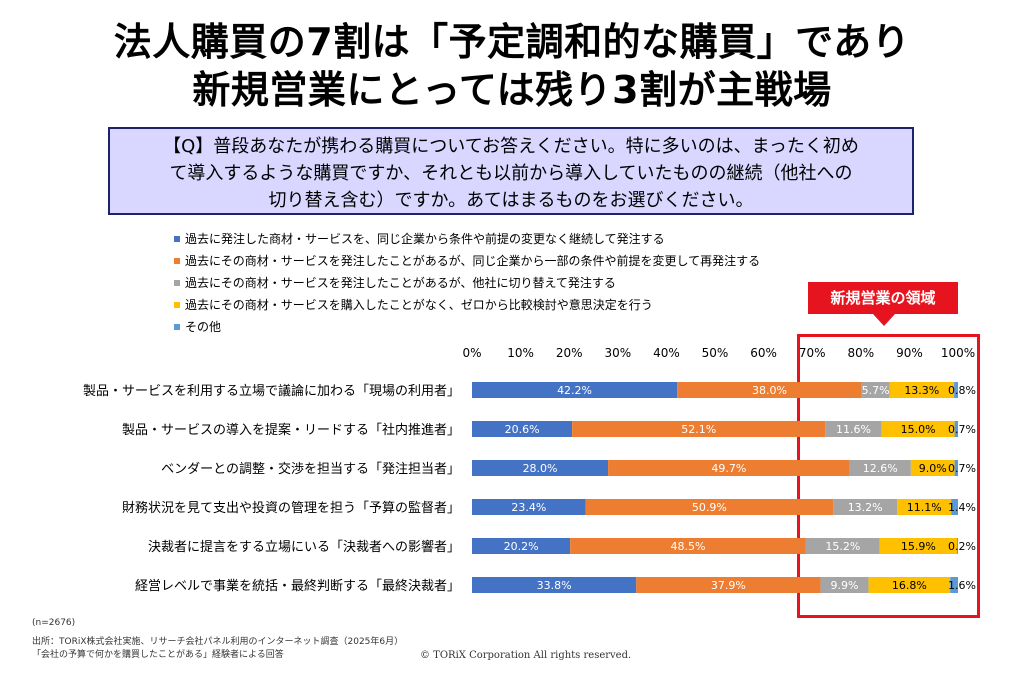 The image size is (1024, 684). I want to click on data-label: 1.6%, so click(962, 585).